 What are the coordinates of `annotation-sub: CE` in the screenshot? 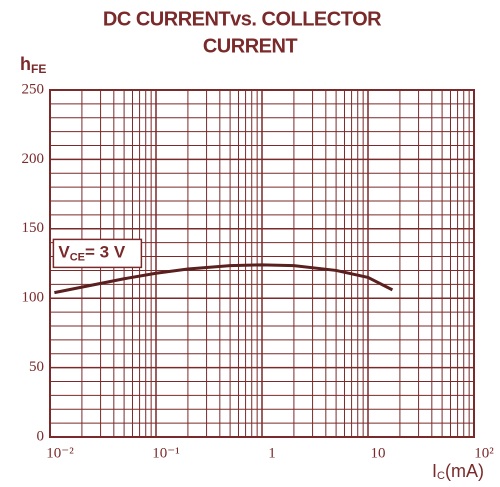 It's located at (77, 257).